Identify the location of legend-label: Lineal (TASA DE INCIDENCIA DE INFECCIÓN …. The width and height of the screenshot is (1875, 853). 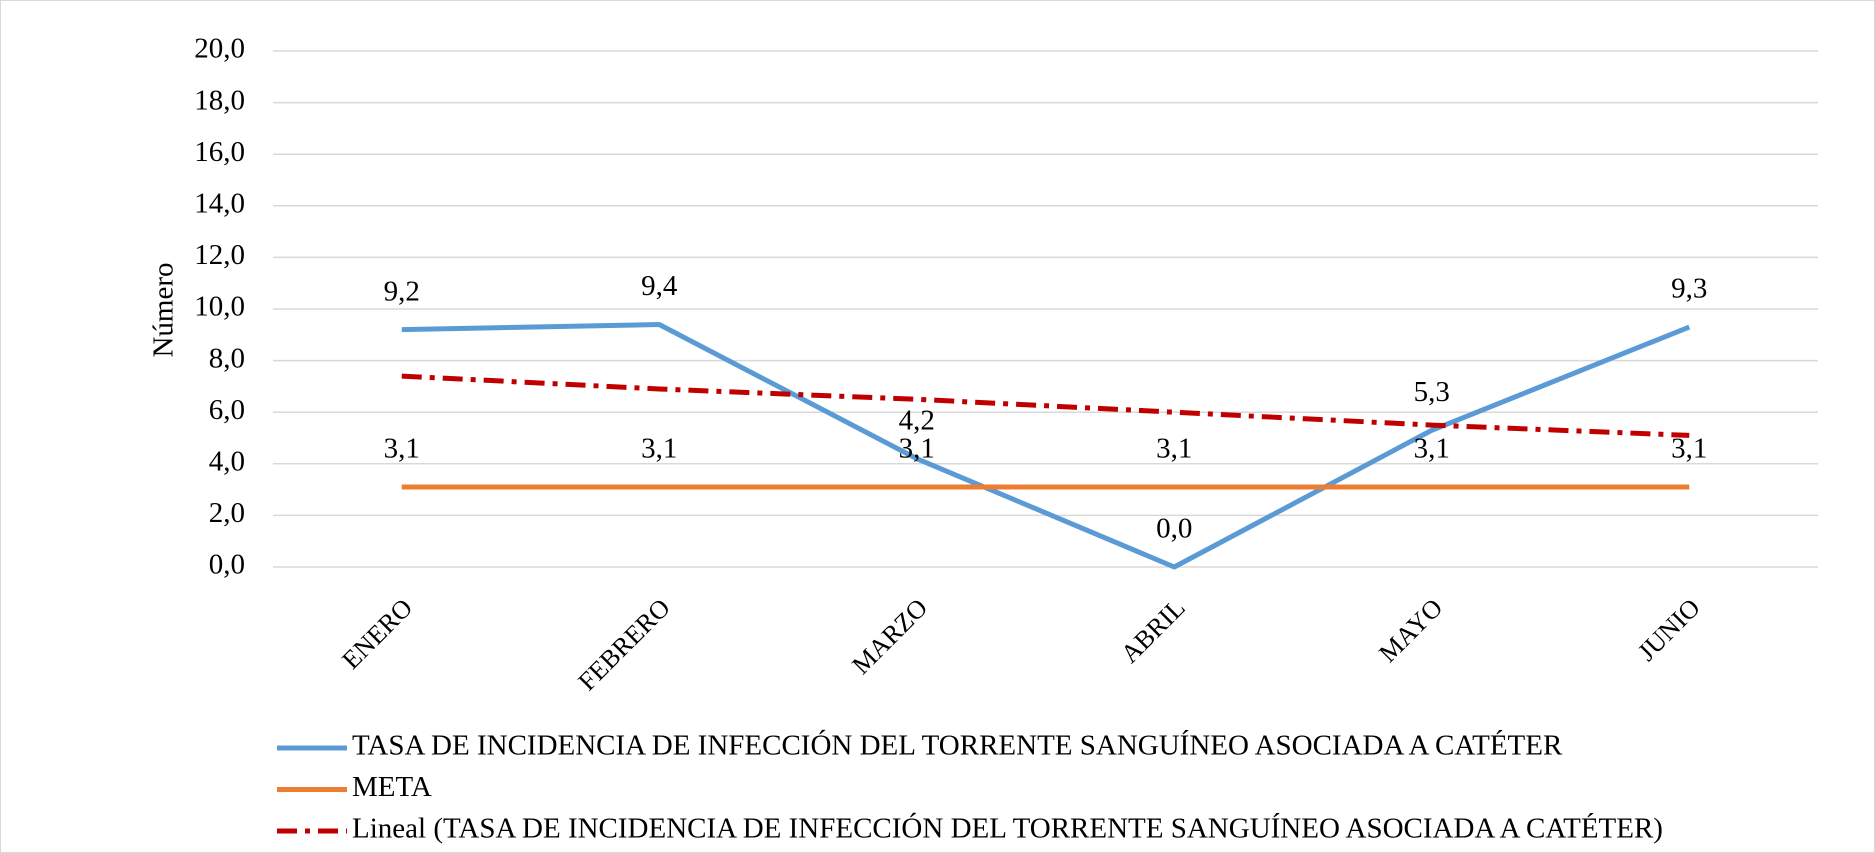
(1007, 828).